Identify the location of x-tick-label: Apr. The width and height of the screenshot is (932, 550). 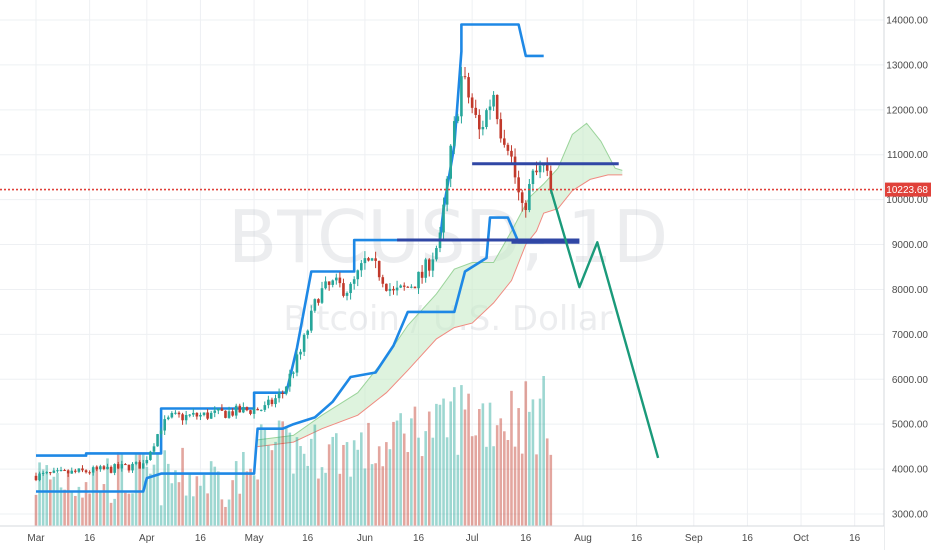
(147, 538).